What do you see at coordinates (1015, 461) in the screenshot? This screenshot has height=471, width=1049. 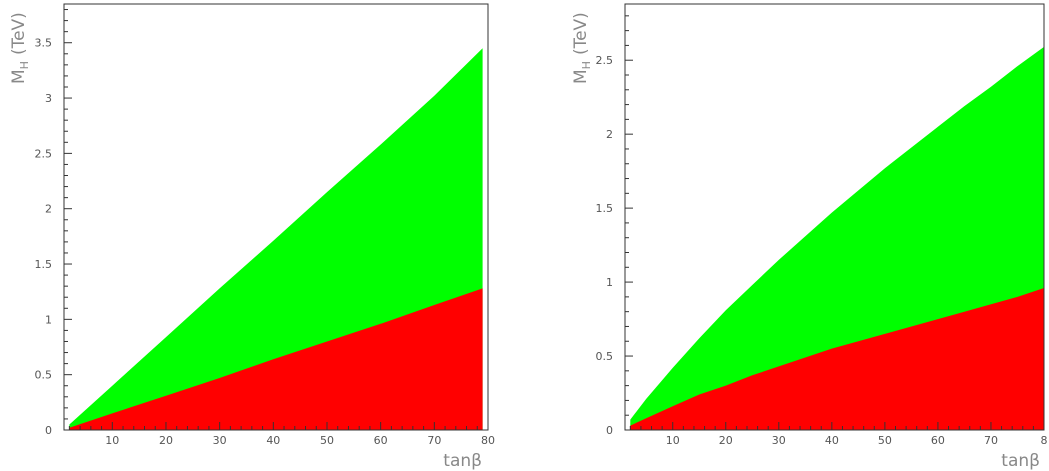 I see `right-x-axis-title-text: tan` at bounding box center [1015, 461].